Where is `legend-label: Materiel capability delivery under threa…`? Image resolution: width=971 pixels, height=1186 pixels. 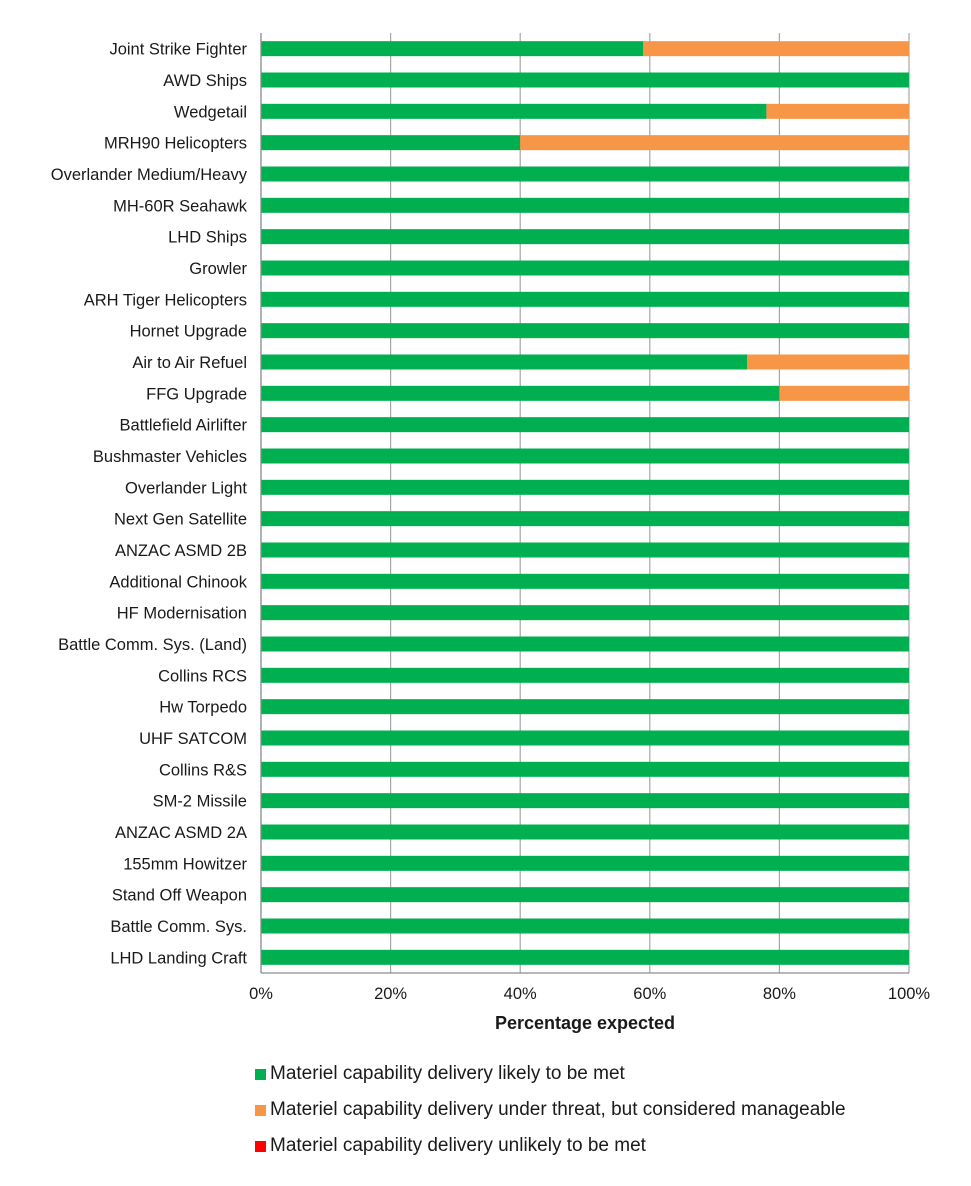
legend-label: Materiel capability delivery under threa… is located at coordinates (558, 1109).